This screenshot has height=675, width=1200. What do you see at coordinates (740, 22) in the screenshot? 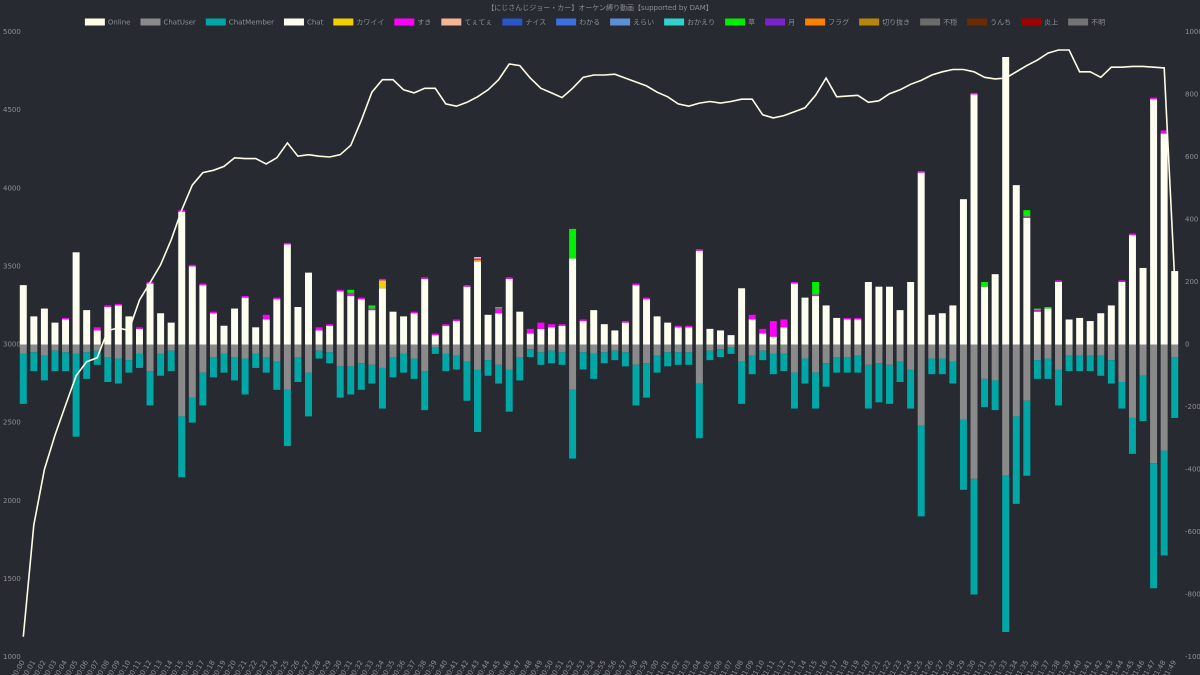
I see `legend-item: 草` at bounding box center [740, 22].